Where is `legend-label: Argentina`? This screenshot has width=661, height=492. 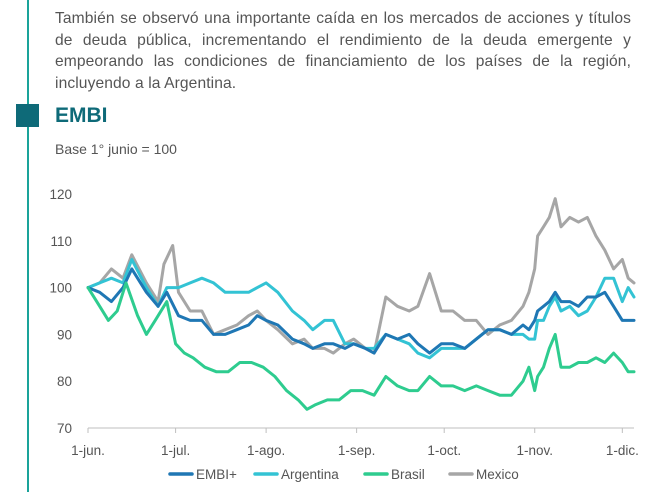 legend-label: Argentina is located at coordinates (310, 474).